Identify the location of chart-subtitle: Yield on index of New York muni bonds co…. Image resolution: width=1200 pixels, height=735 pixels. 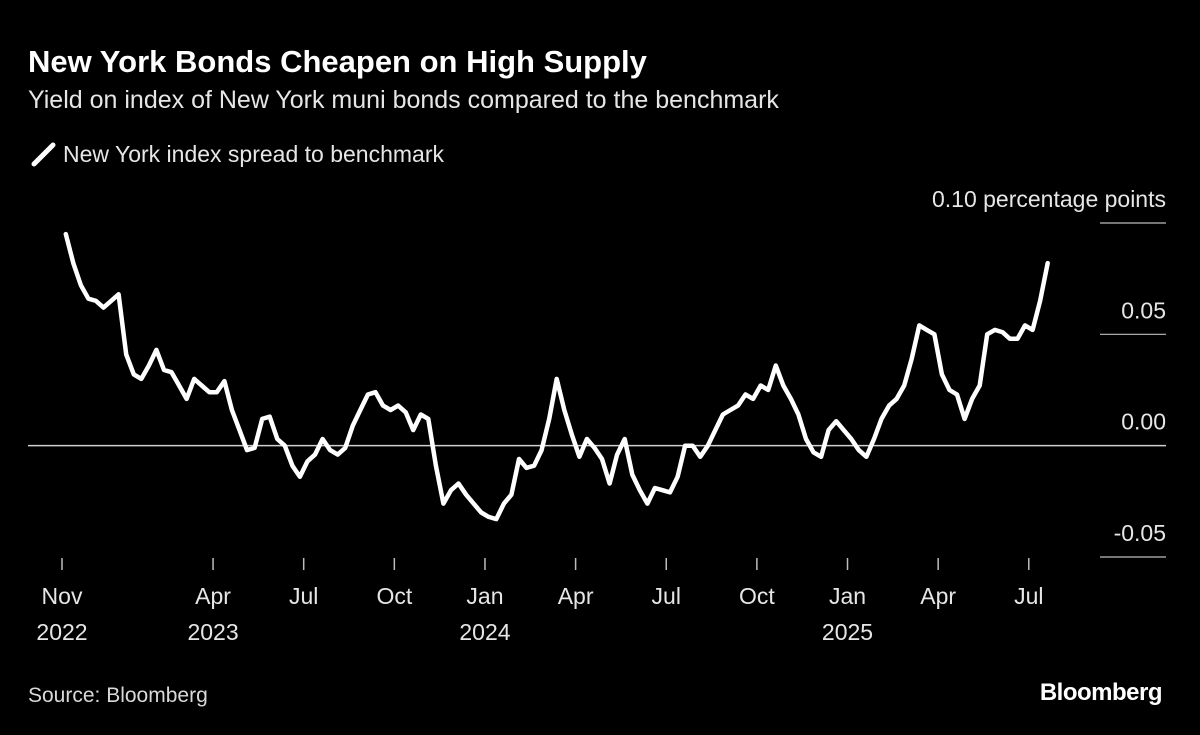
(403, 100).